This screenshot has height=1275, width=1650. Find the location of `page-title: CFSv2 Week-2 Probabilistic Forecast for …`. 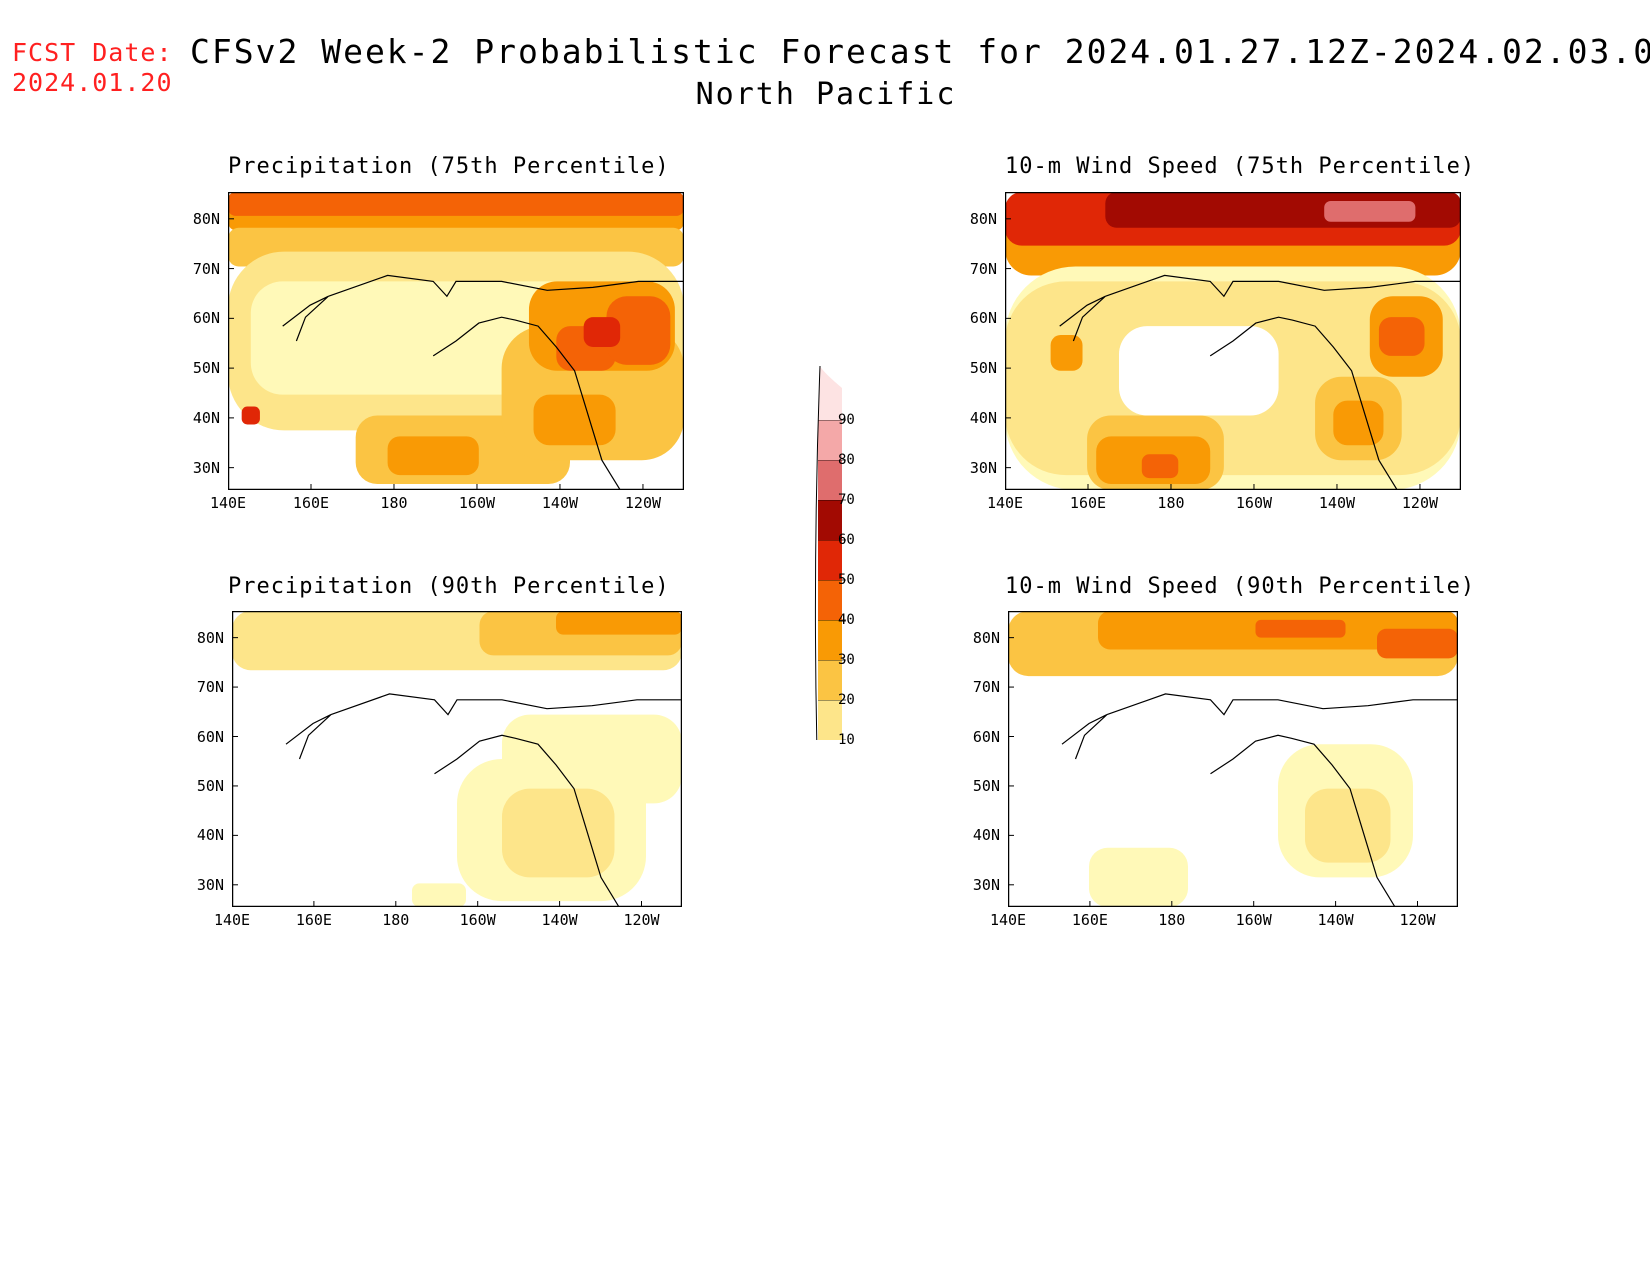

page-title: CFSv2 Week-2 Probabilistic Forecast for … is located at coordinates (920, 51).